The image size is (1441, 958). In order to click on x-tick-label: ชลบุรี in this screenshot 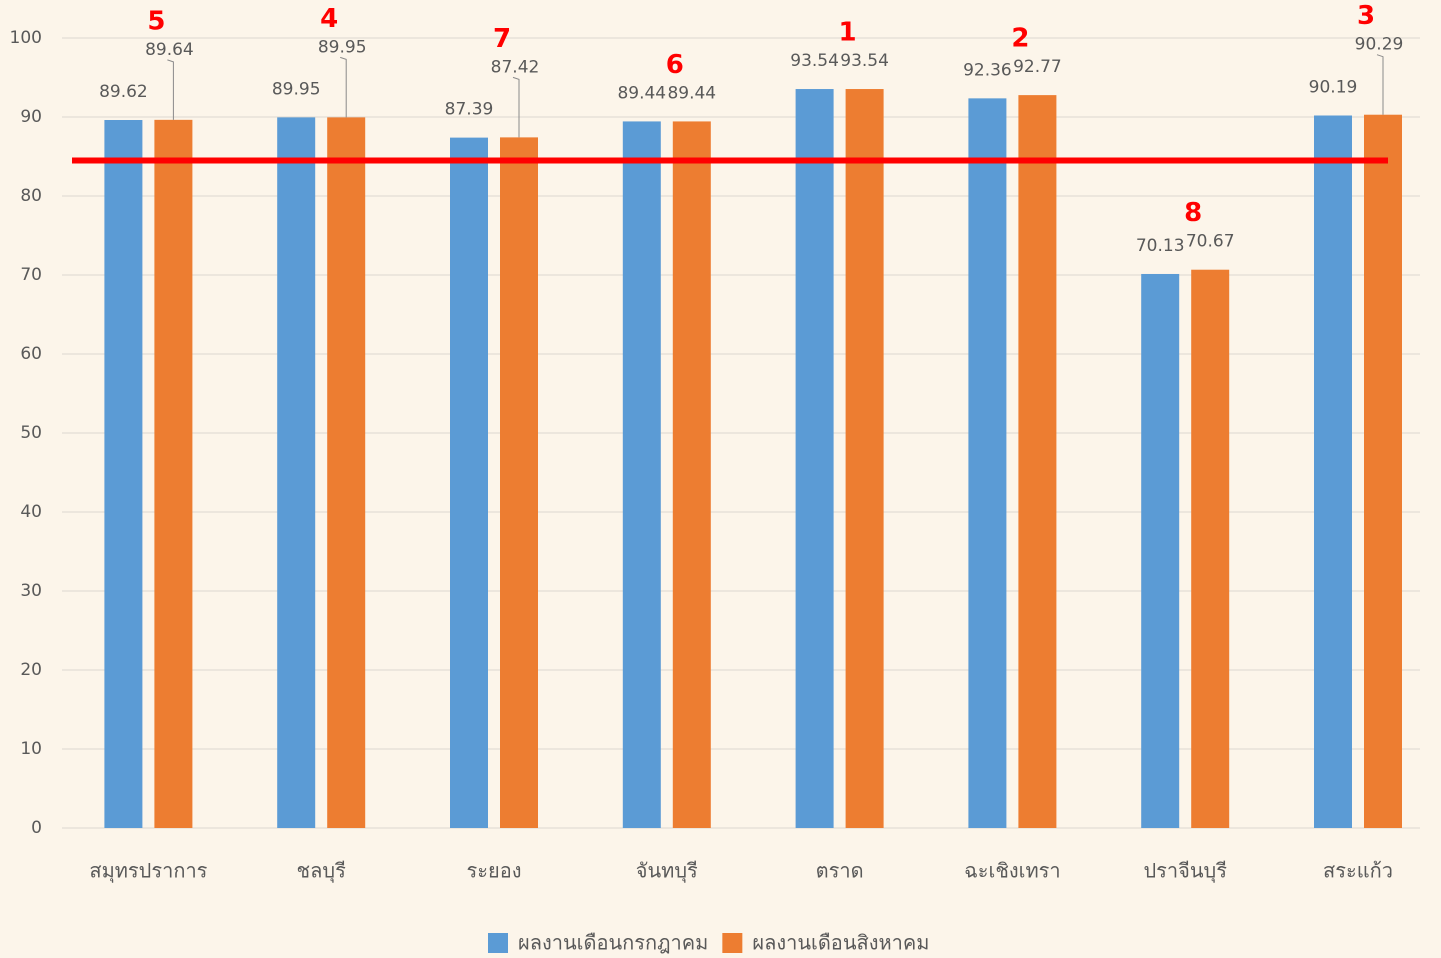, I will do `click(322, 871)`.